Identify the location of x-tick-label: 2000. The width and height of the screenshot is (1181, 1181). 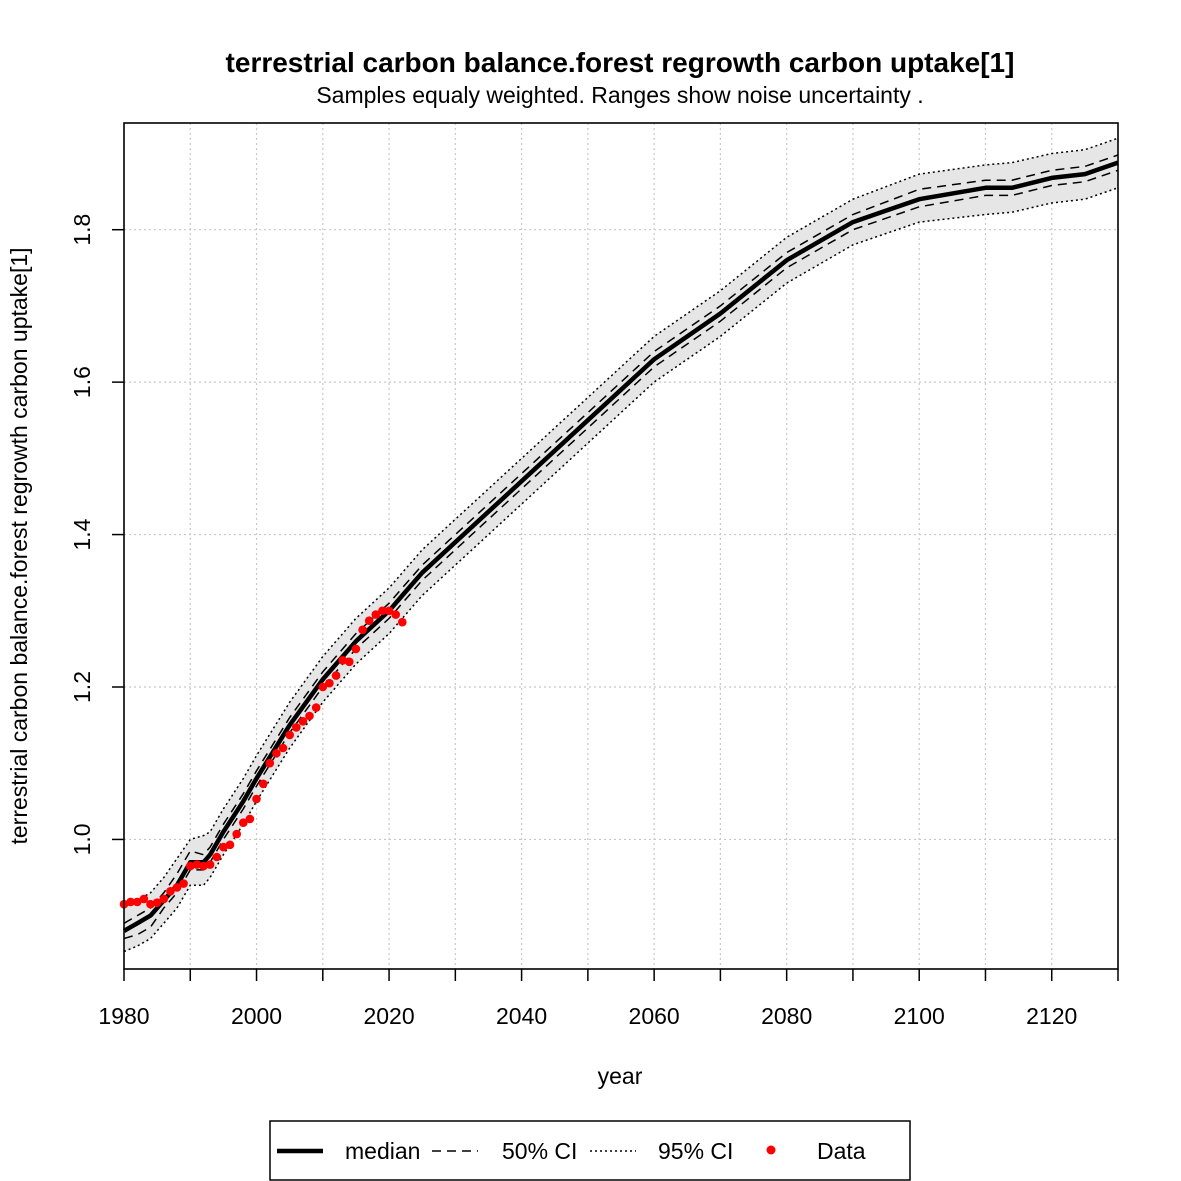
(256, 1016).